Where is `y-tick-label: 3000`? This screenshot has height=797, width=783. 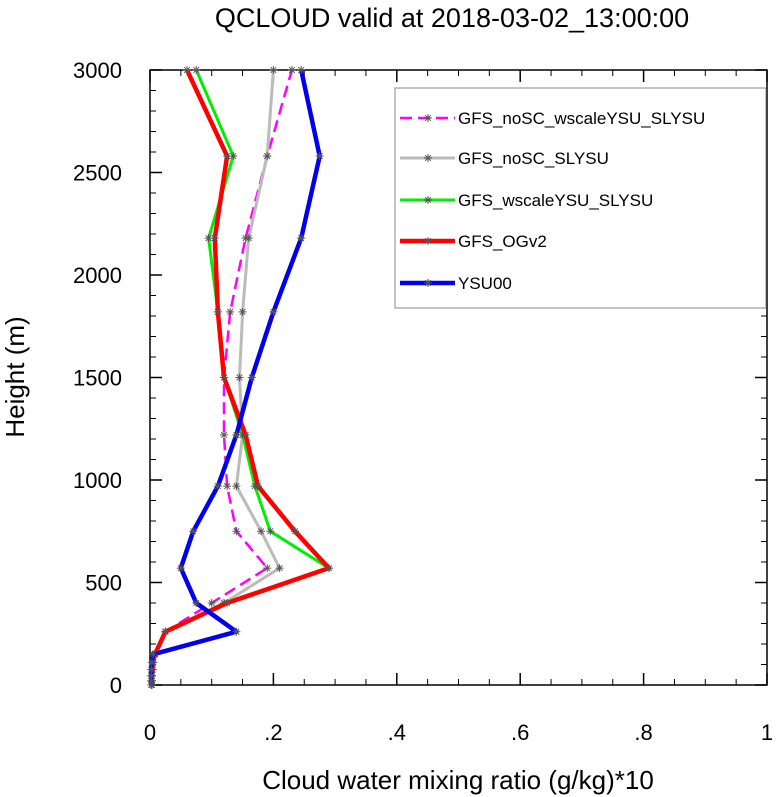 y-tick-label: 3000 is located at coordinates (97, 70).